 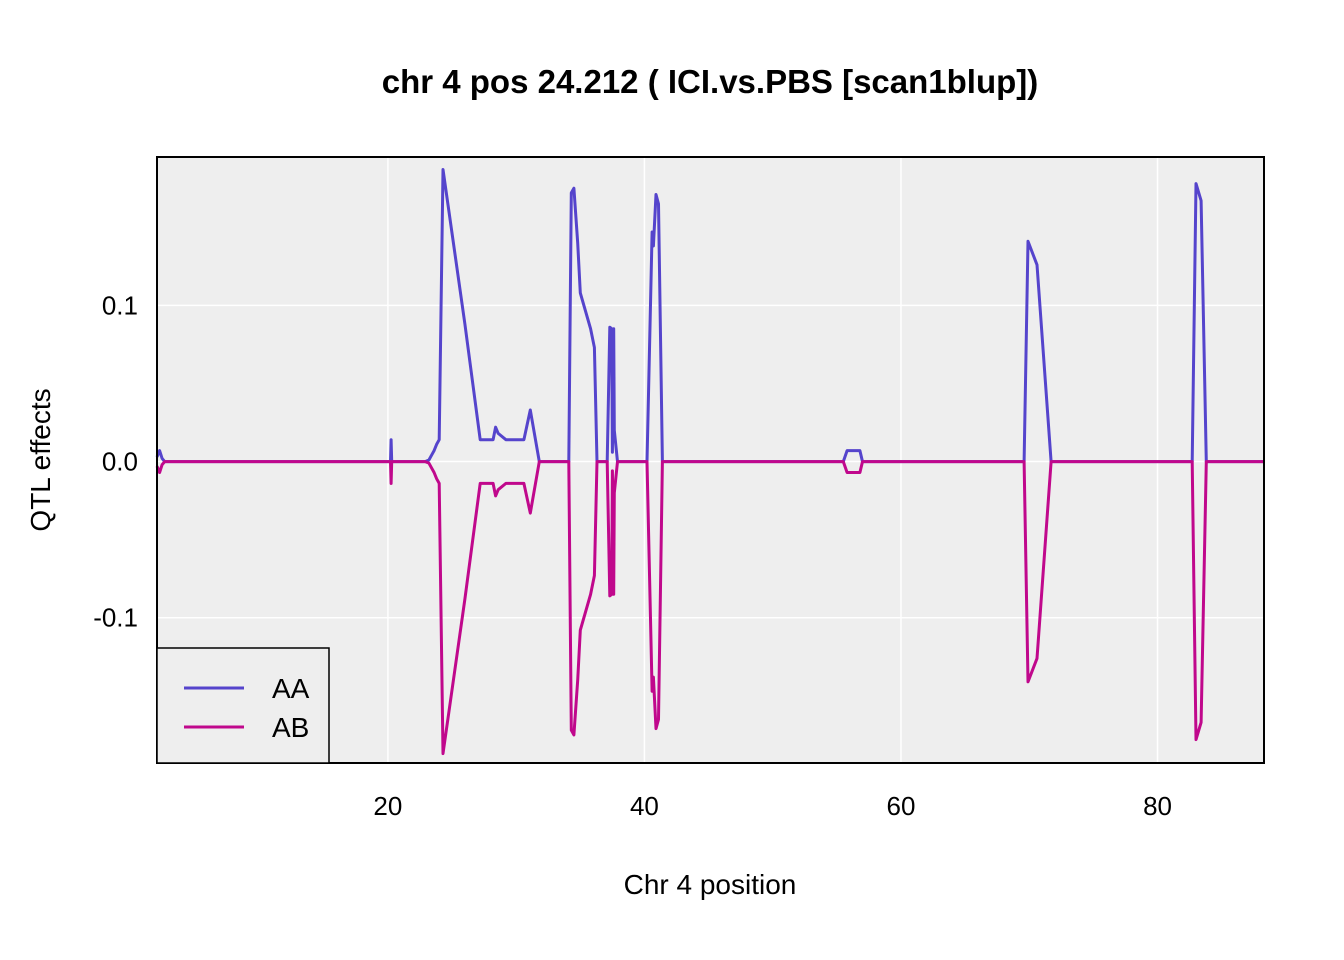 I want to click on x-tick-label: 40, so click(x=644, y=806).